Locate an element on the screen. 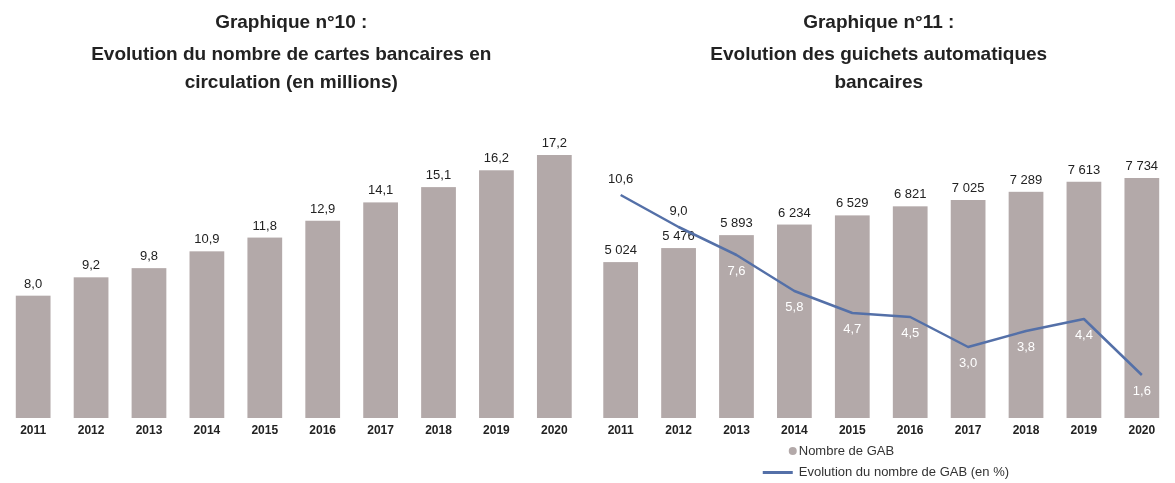 The height and width of the screenshot is (483, 1175). data-label: 14,1 is located at coordinates (380, 190).